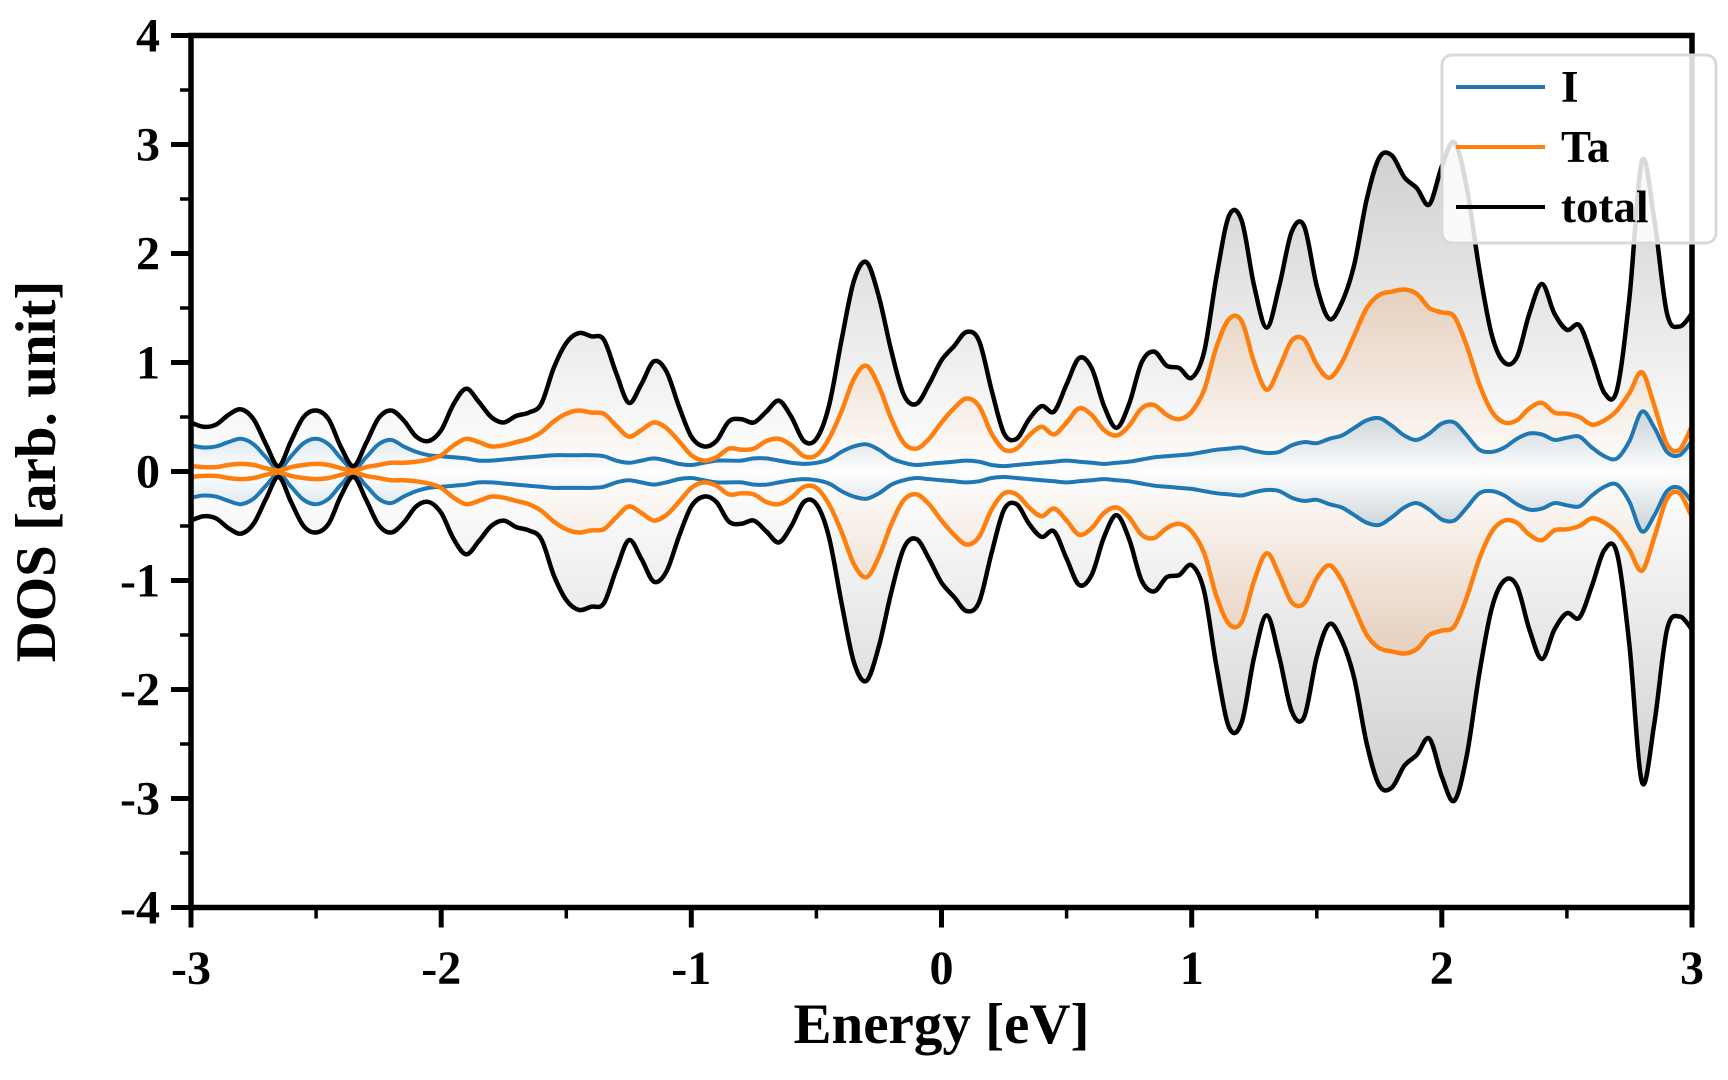 This screenshot has width=1728, height=1080. I want to click on x-tick-label: 1, so click(1192, 968).